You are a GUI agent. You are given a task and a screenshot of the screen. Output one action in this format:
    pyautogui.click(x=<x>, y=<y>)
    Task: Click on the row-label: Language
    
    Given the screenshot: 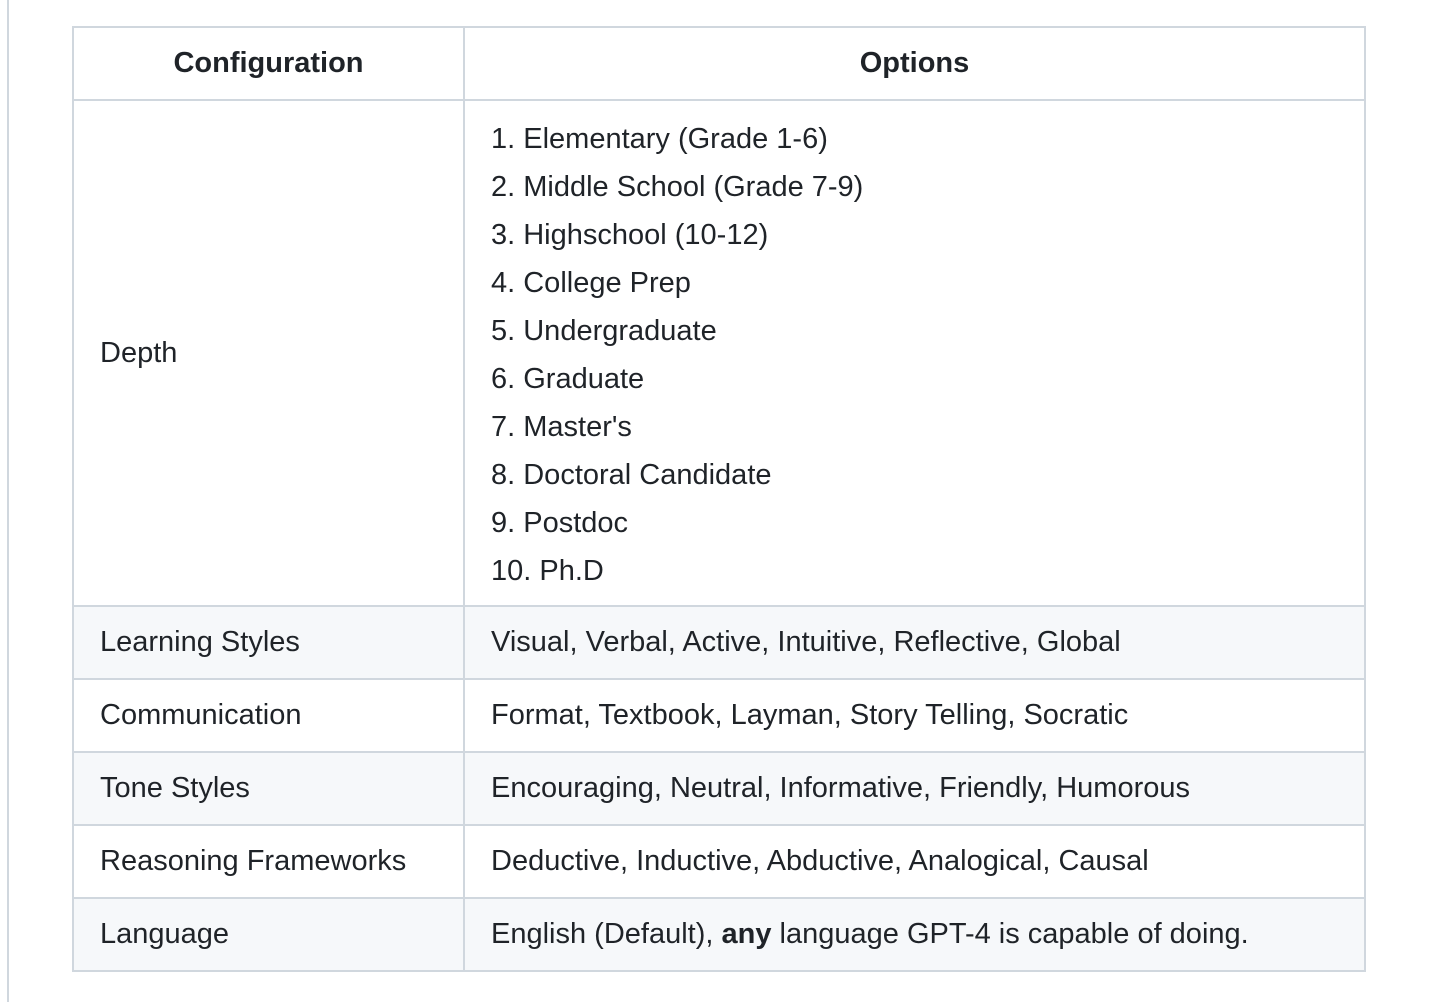 What is the action you would take?
    pyautogui.click(x=268, y=934)
    